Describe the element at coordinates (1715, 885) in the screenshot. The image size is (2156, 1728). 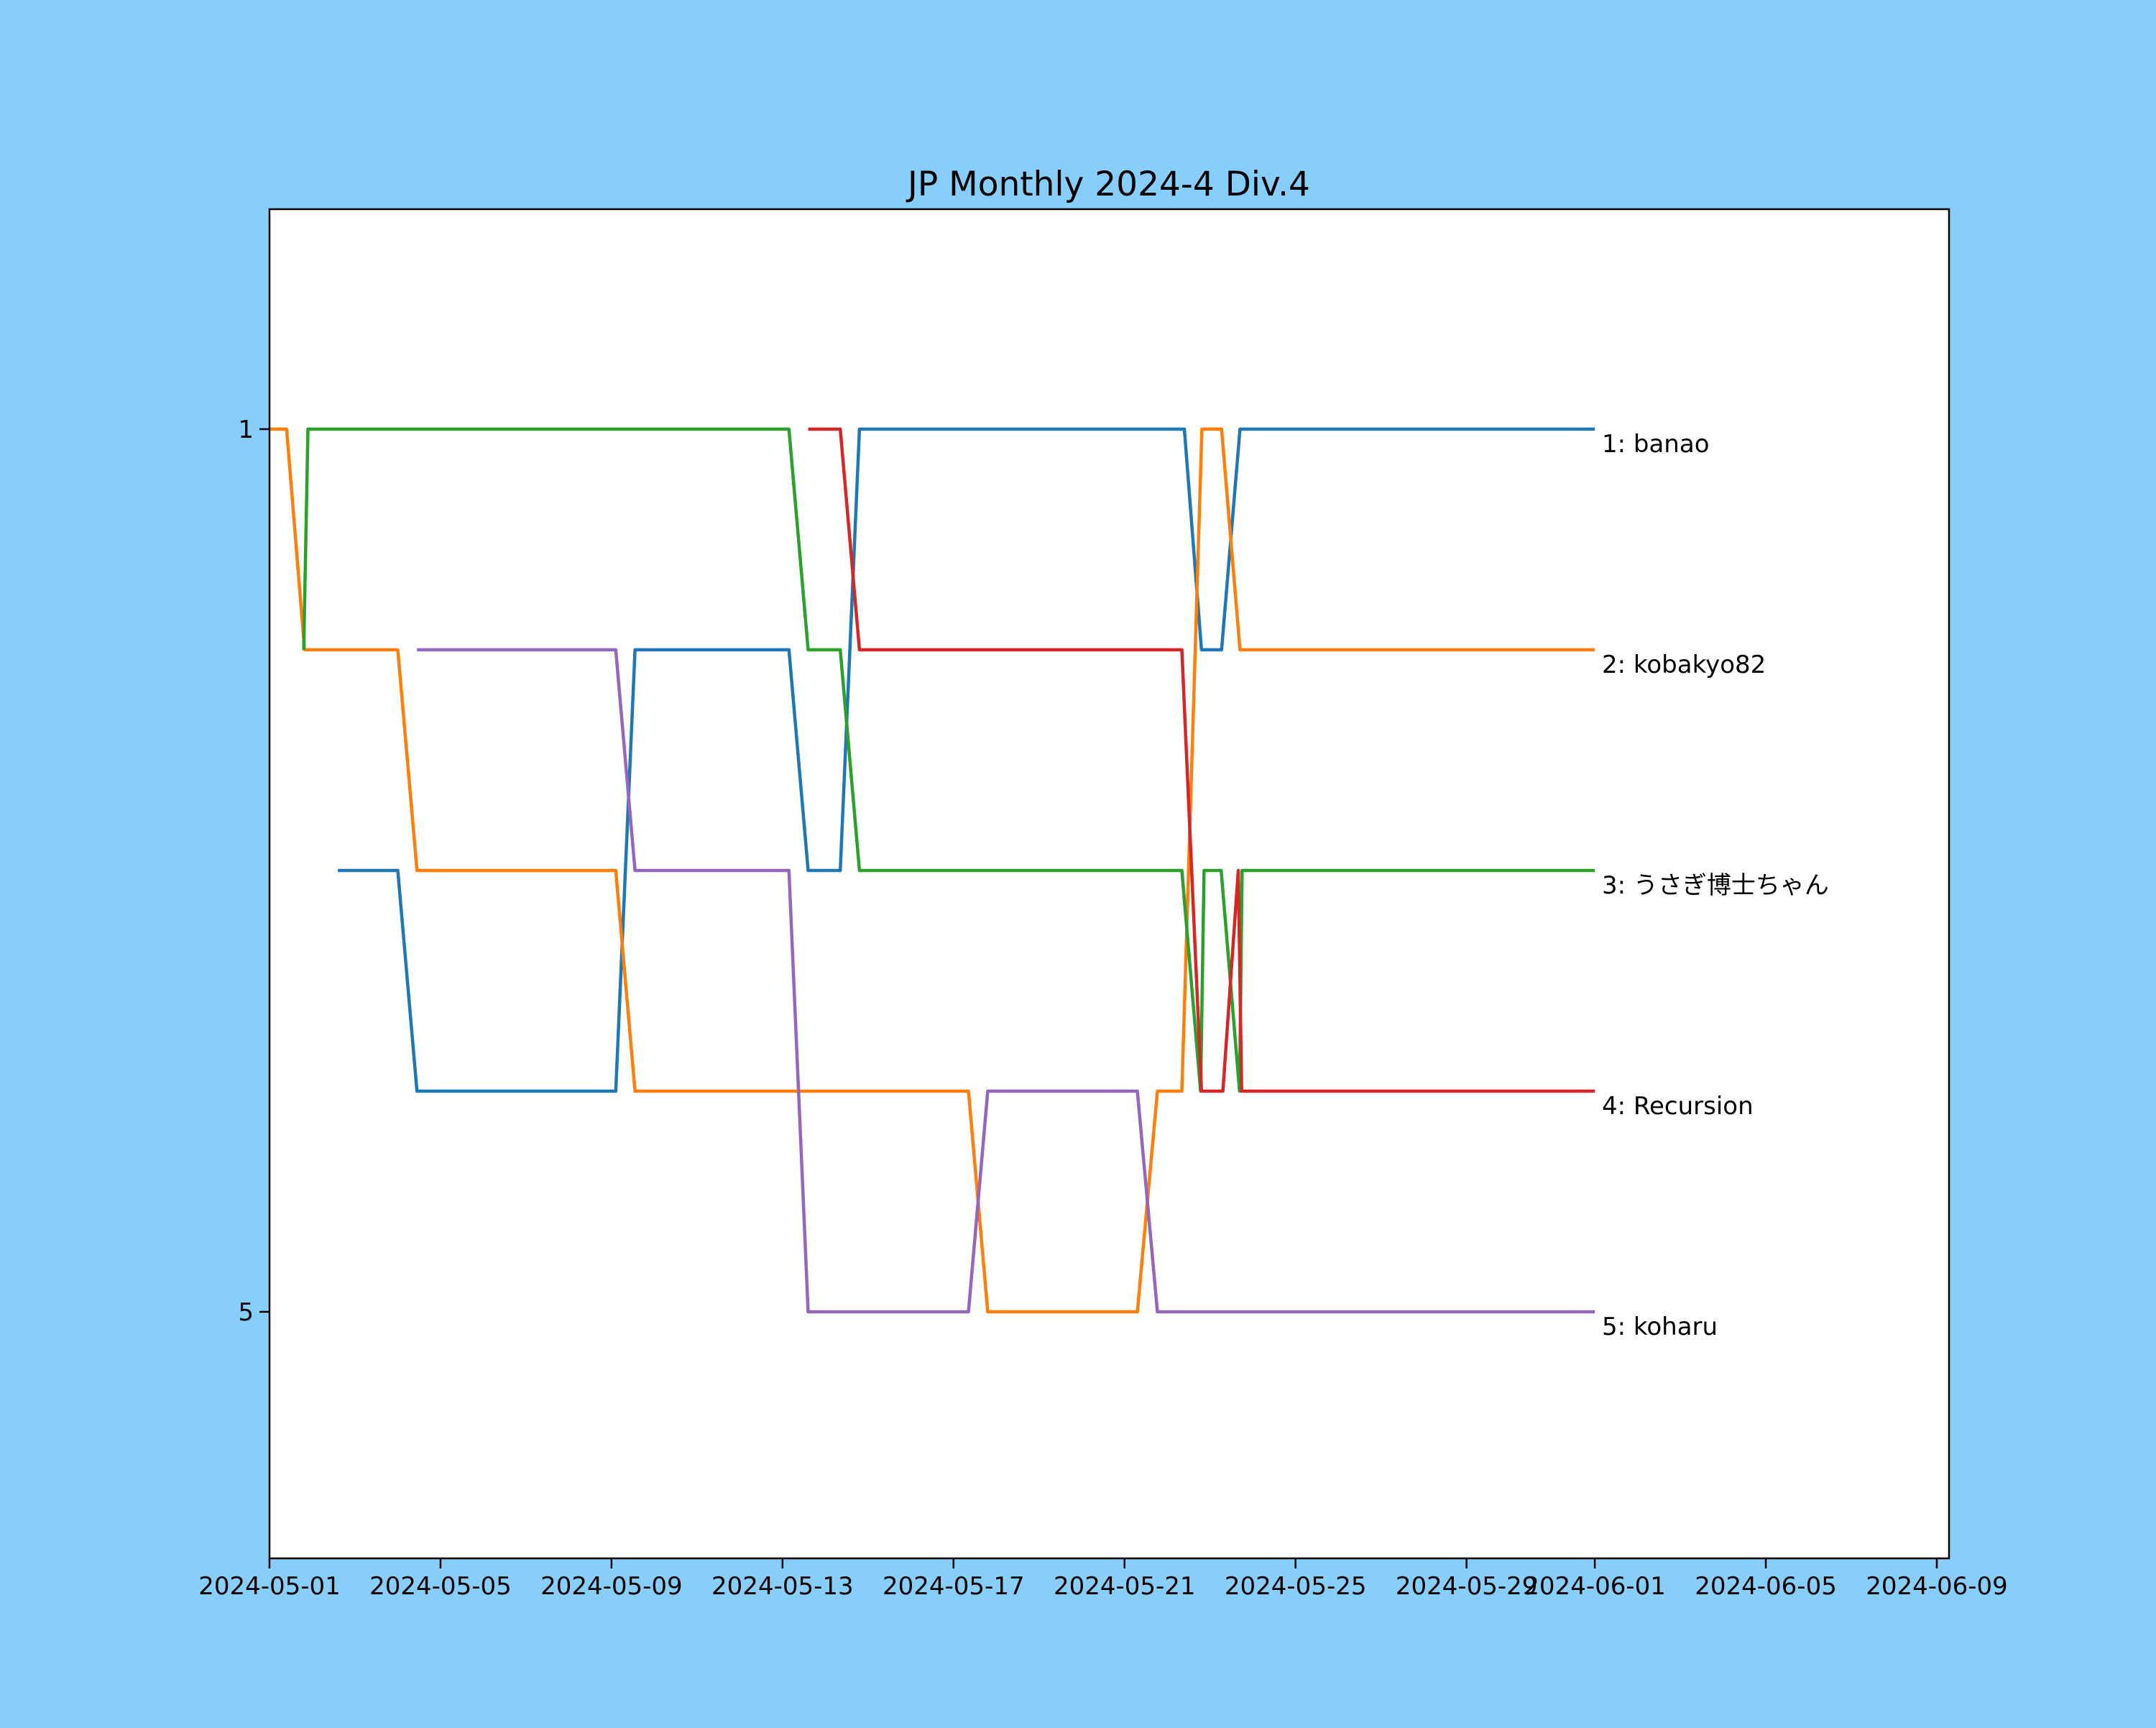
I see `series-label-3: 3: うさぎ博士ちゃん` at that location.